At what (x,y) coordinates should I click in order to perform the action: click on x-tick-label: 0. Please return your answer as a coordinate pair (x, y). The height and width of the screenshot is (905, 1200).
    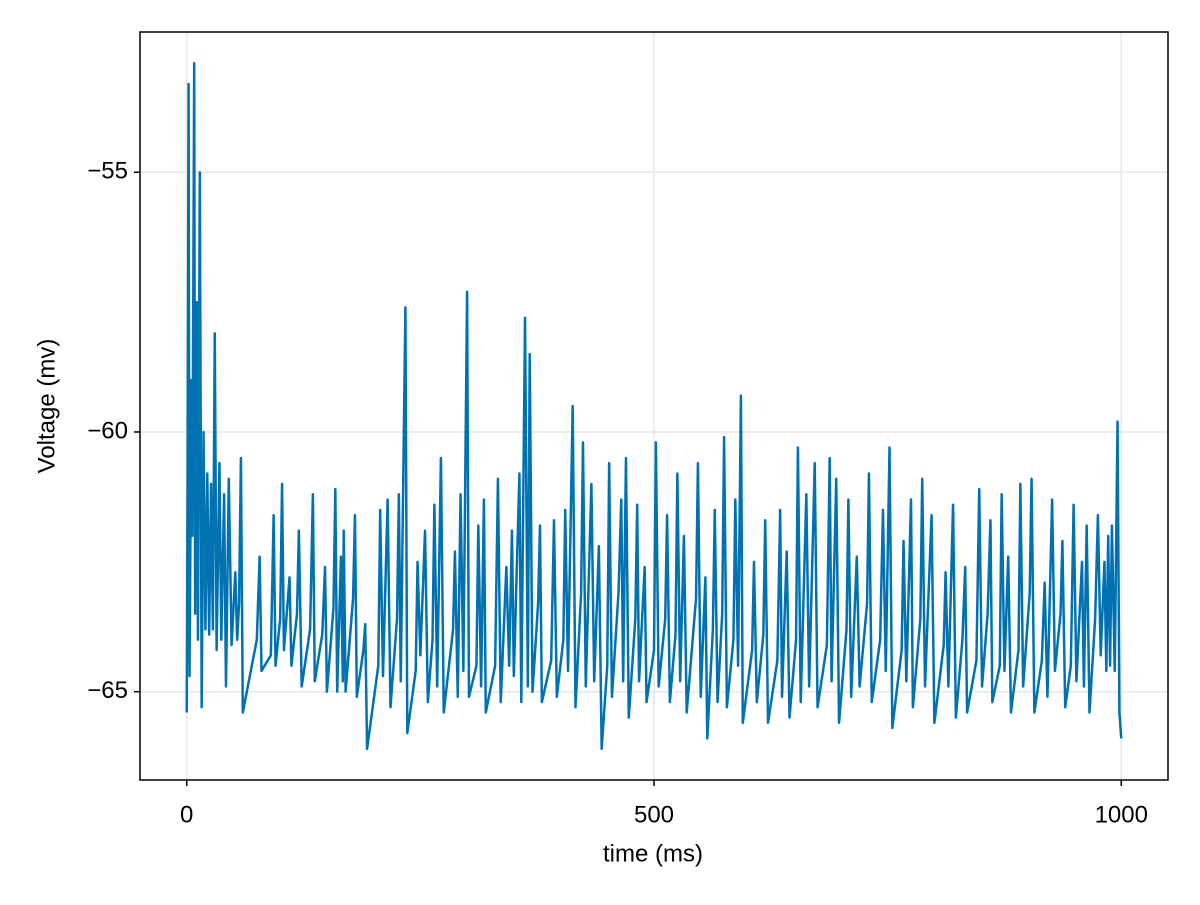
    Looking at the image, I should click on (186, 814).